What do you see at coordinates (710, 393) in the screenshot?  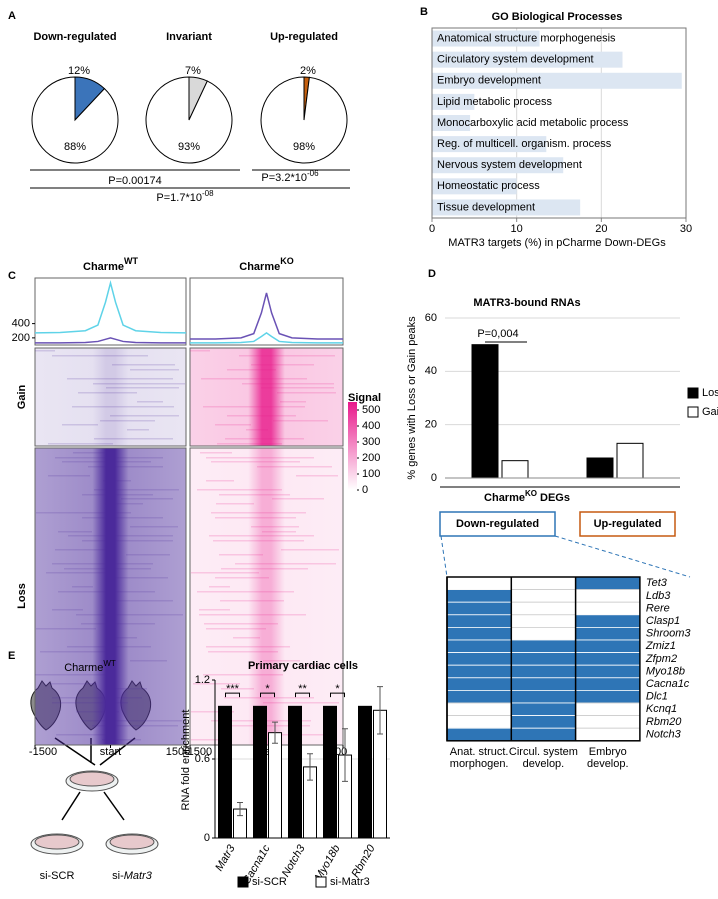 I see `legend-label: Loss` at bounding box center [710, 393].